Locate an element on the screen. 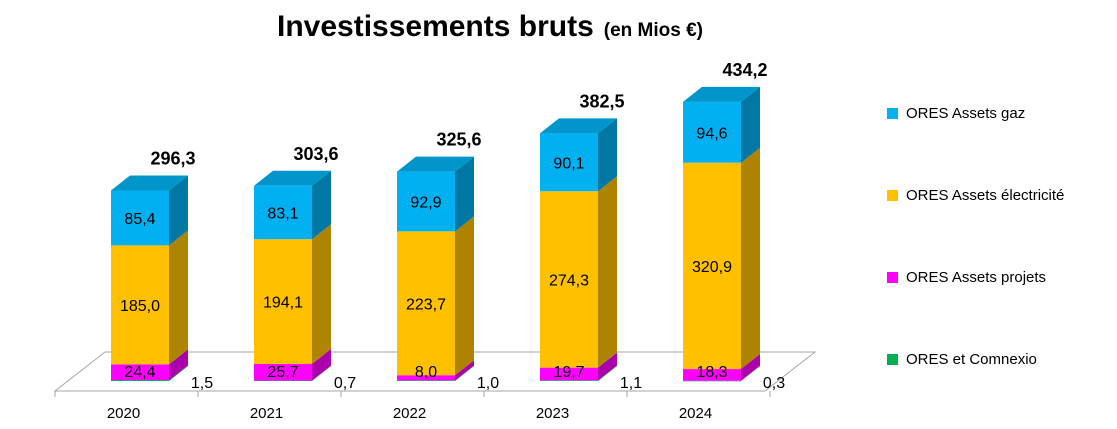  data-label: 320,9 is located at coordinates (712, 267).